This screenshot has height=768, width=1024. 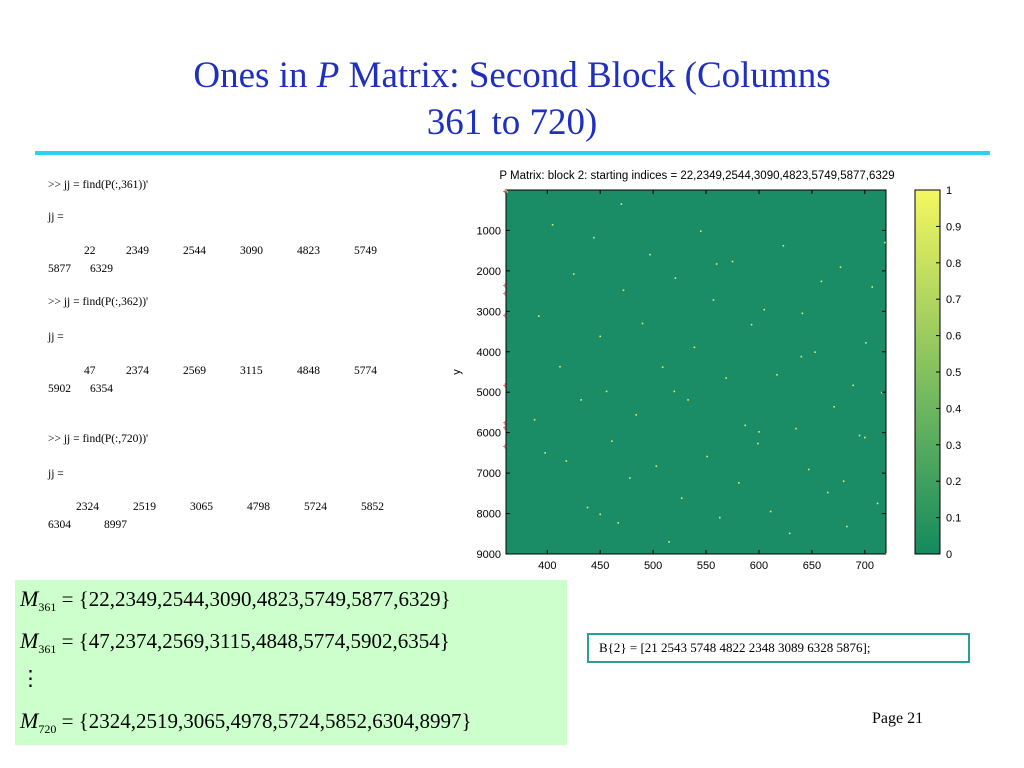 What do you see at coordinates (489, 515) in the screenshot?
I see `y-tick-label: 8000` at bounding box center [489, 515].